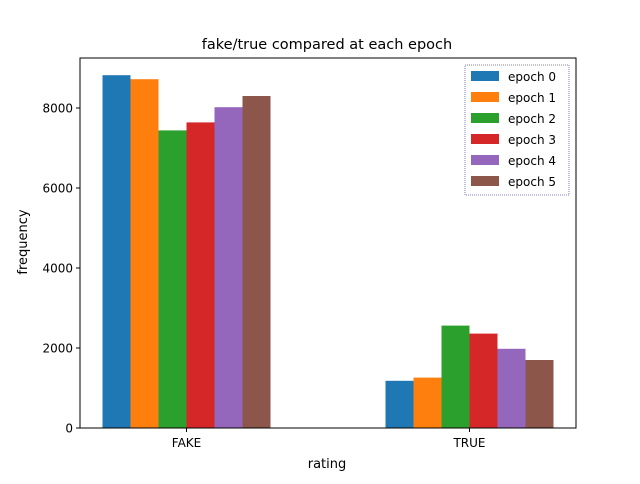 Image resolution: width=640 pixels, height=484 pixels. Describe the element at coordinates (57, 189) in the screenshot. I see `y-tick-label: 6000` at that location.